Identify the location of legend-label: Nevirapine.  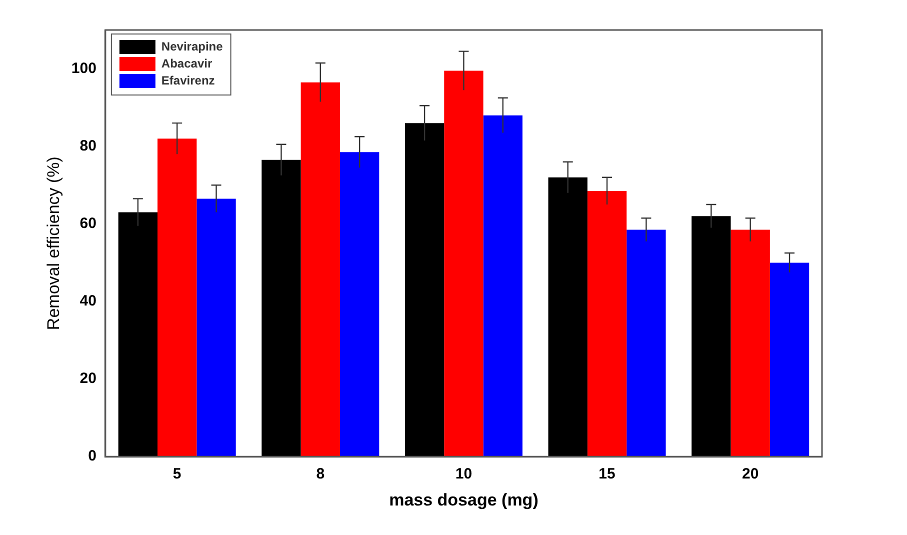
(192, 46).